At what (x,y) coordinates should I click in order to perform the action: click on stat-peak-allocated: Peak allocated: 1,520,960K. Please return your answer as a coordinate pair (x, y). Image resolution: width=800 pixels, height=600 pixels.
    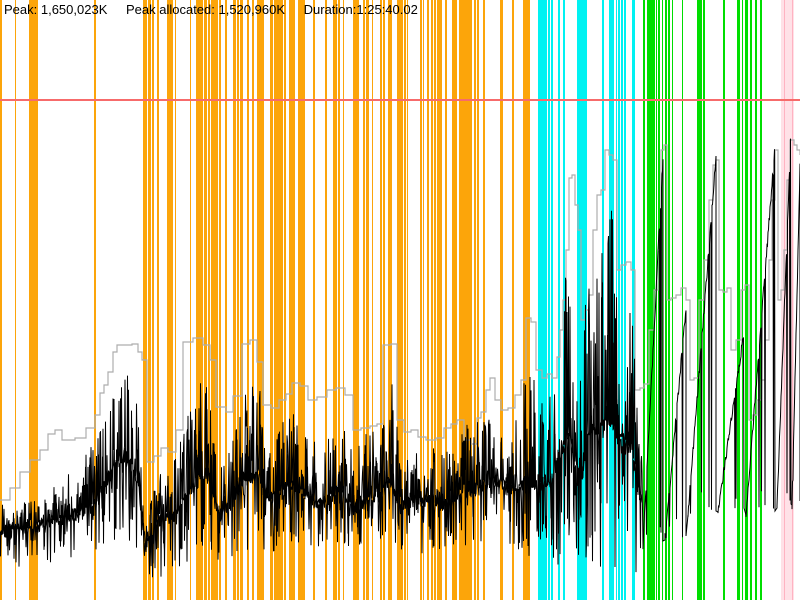
    Looking at the image, I should click on (205, 9).